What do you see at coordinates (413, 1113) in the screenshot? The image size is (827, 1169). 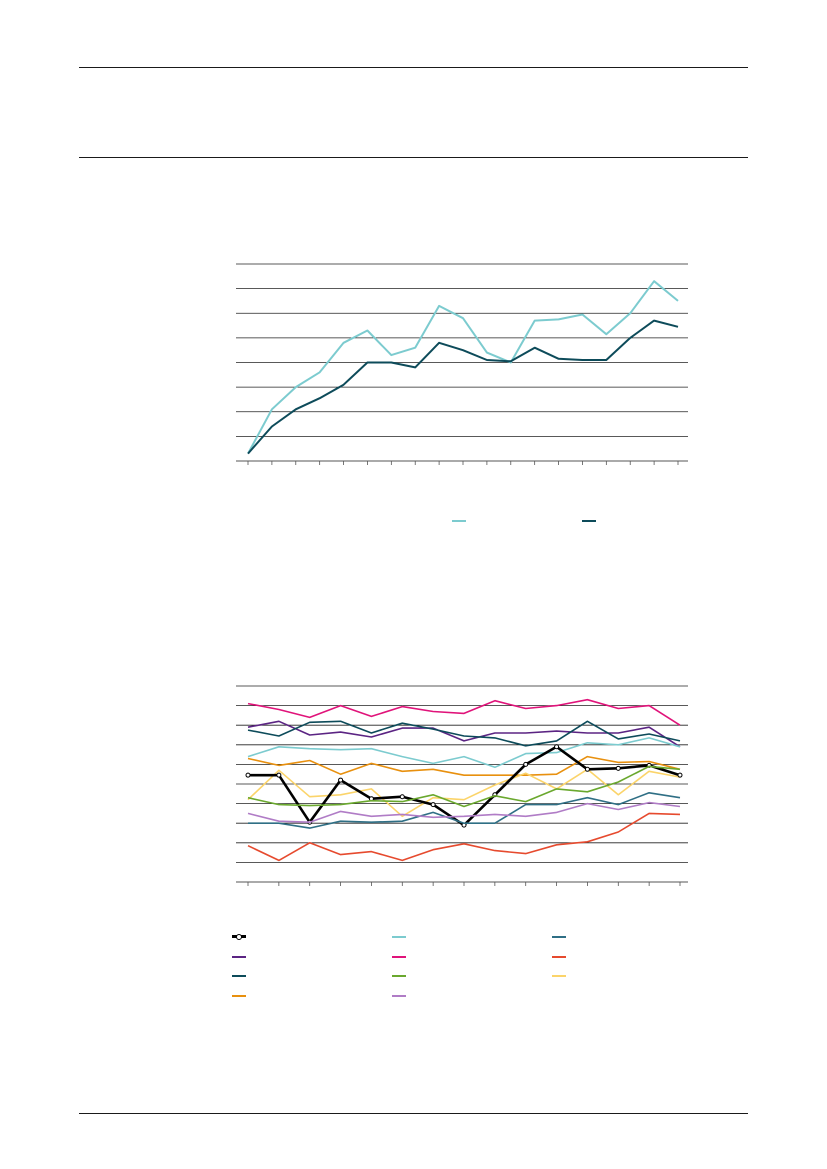 I see `footer-rule` at bounding box center [413, 1113].